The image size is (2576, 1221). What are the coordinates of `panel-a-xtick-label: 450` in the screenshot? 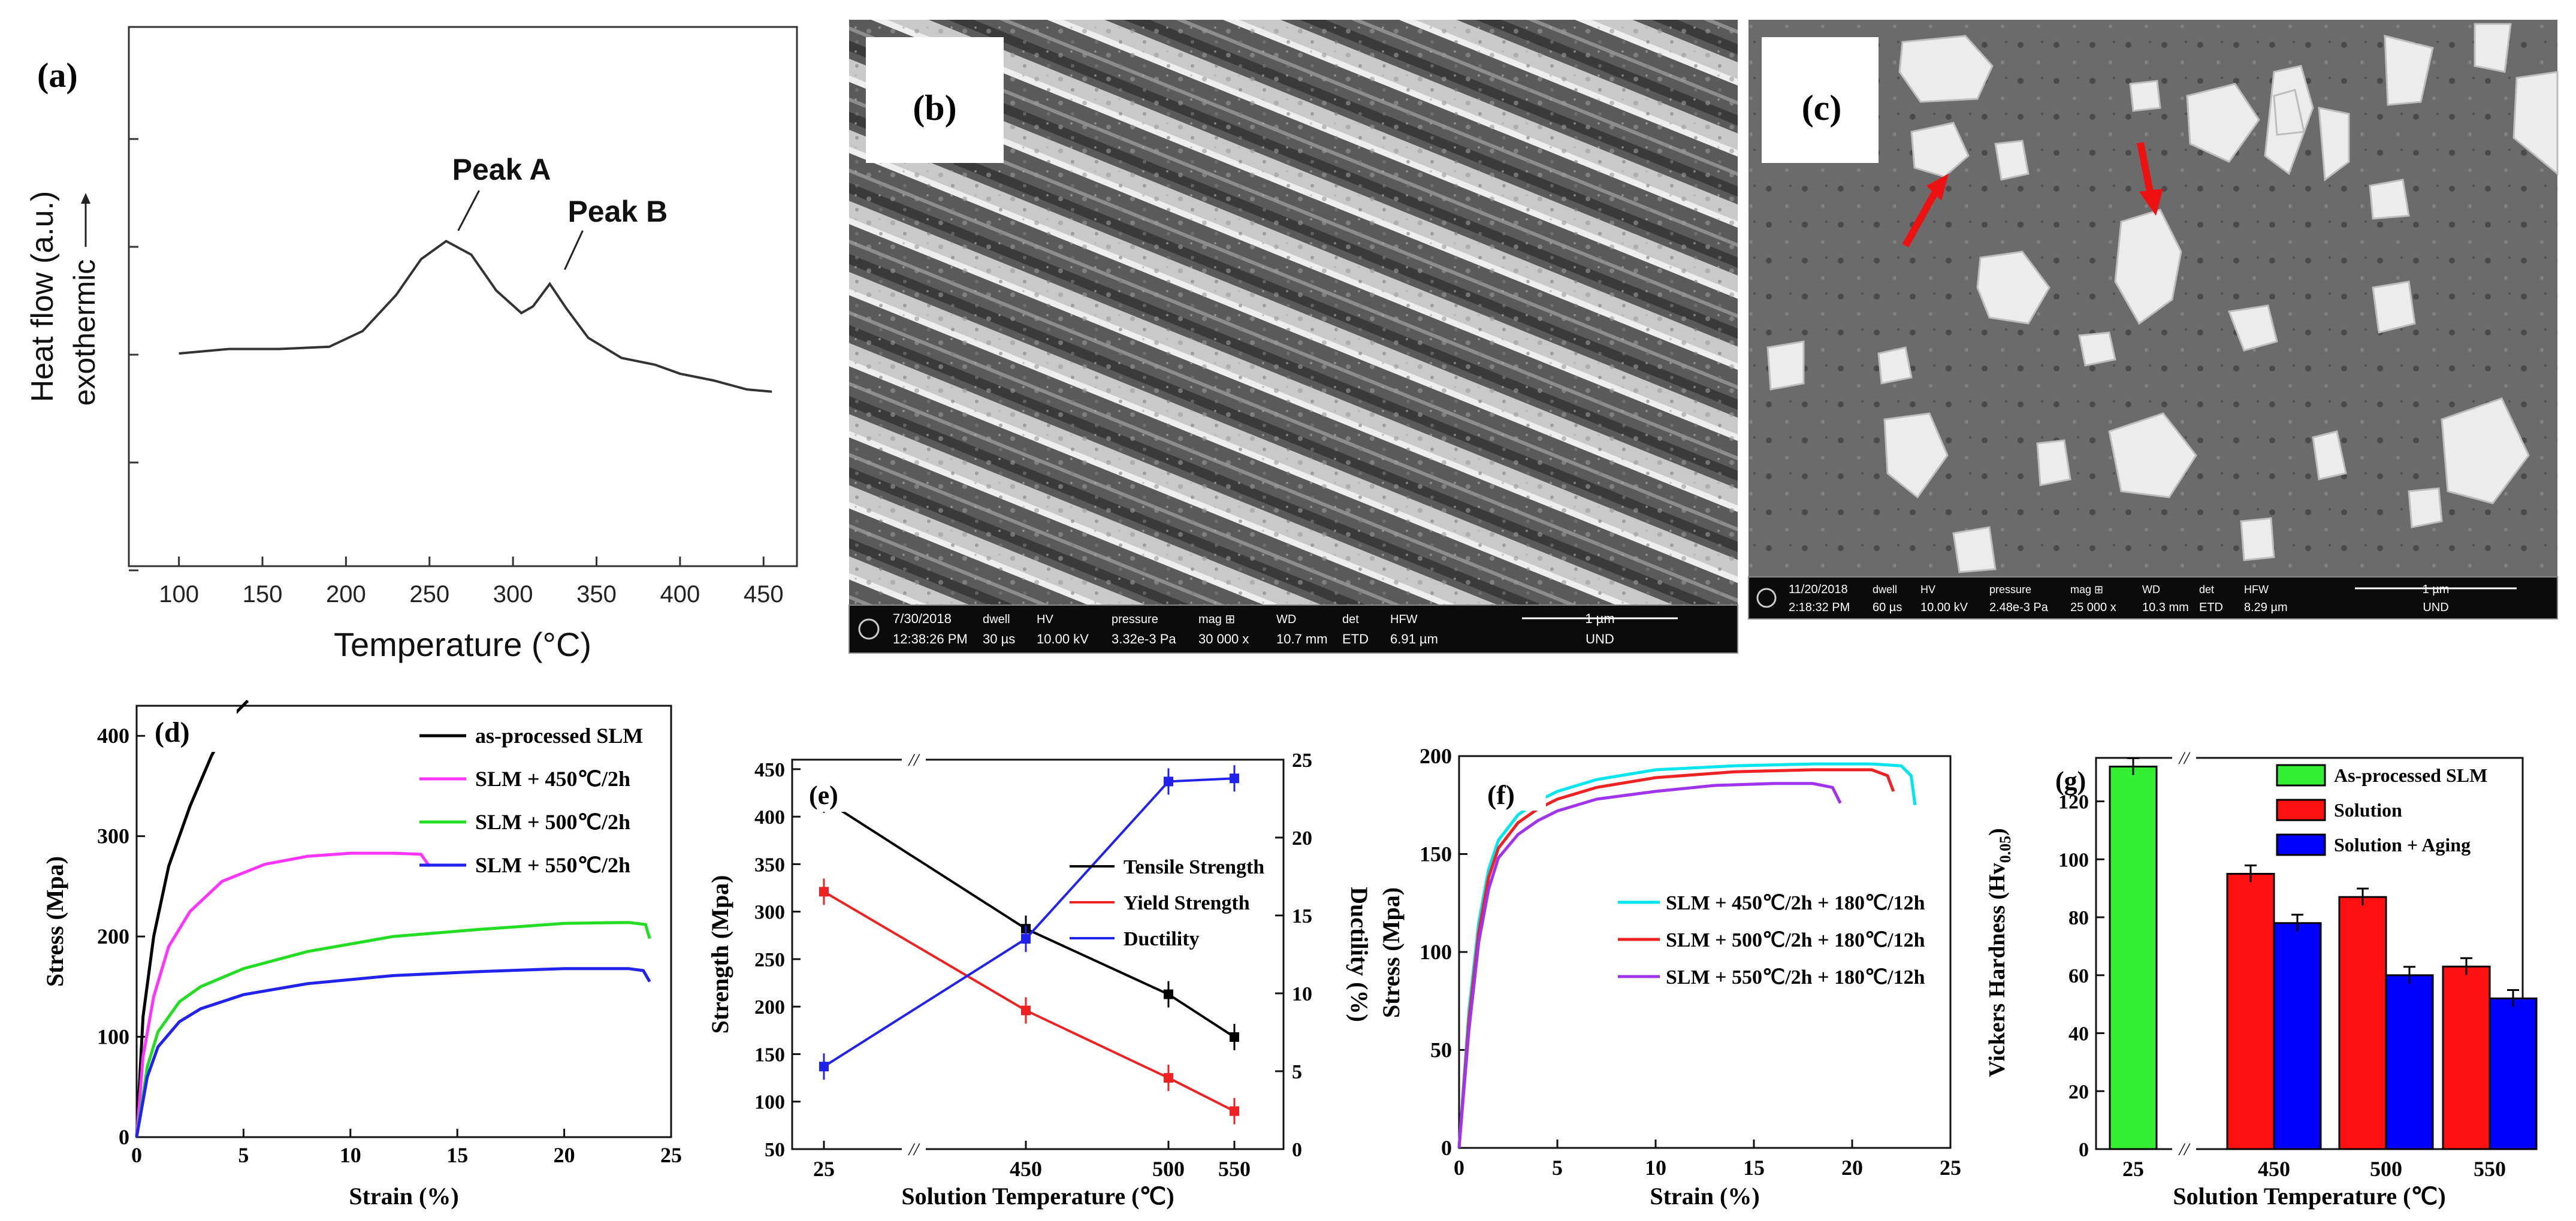 It's located at (764, 594).